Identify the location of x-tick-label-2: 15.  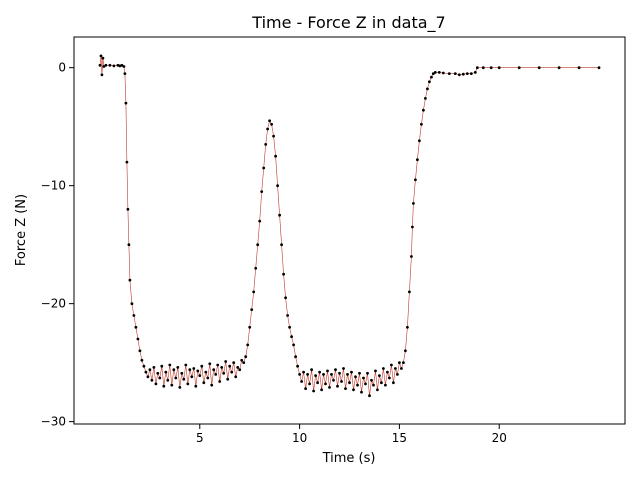
(399, 438).